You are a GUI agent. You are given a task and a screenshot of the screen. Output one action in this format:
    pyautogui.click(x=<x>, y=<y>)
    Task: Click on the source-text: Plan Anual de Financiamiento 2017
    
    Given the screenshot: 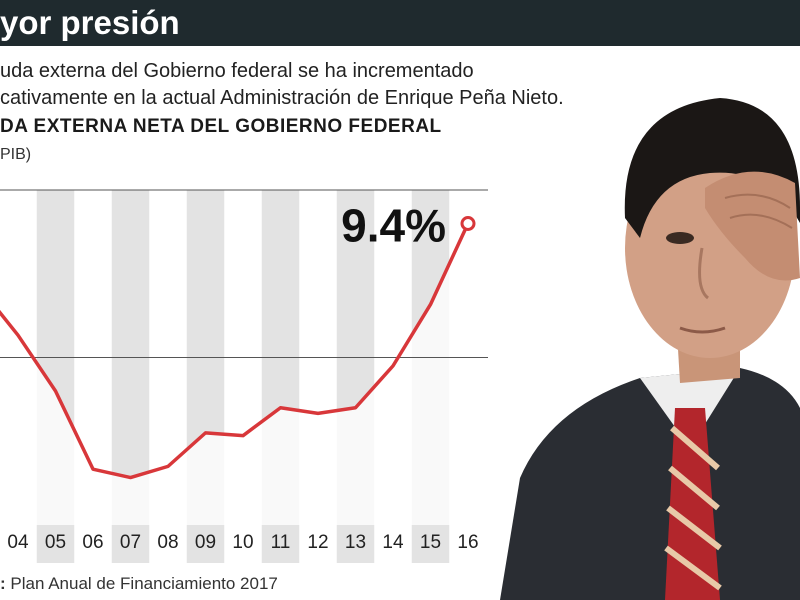 What is the action you would take?
    pyautogui.click(x=144, y=583)
    